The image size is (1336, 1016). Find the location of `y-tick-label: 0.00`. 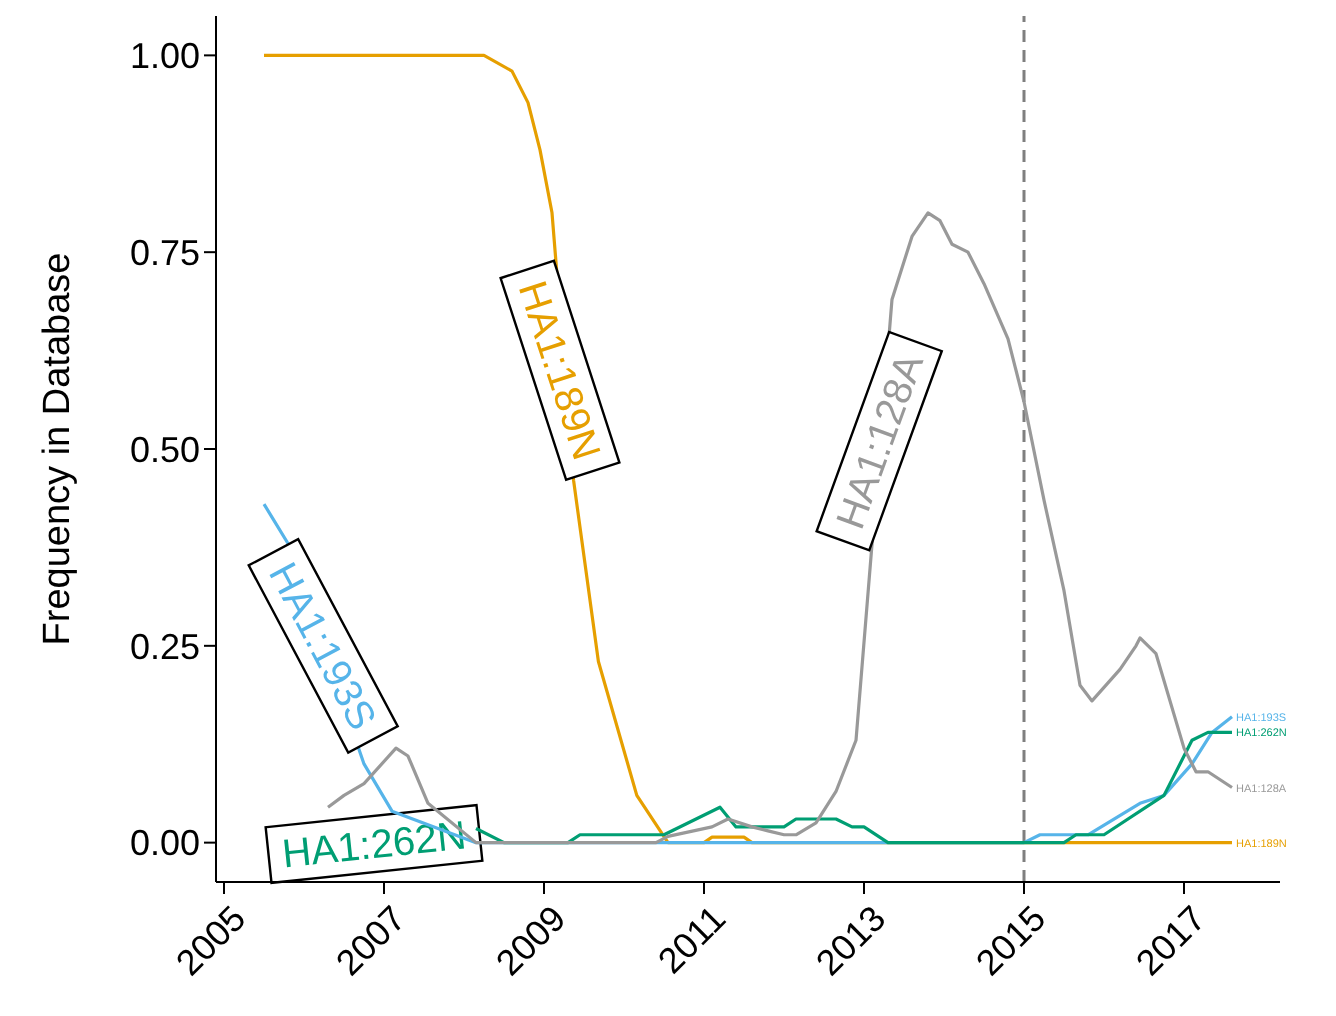

y-tick-label: 0.00 is located at coordinates (164, 843).